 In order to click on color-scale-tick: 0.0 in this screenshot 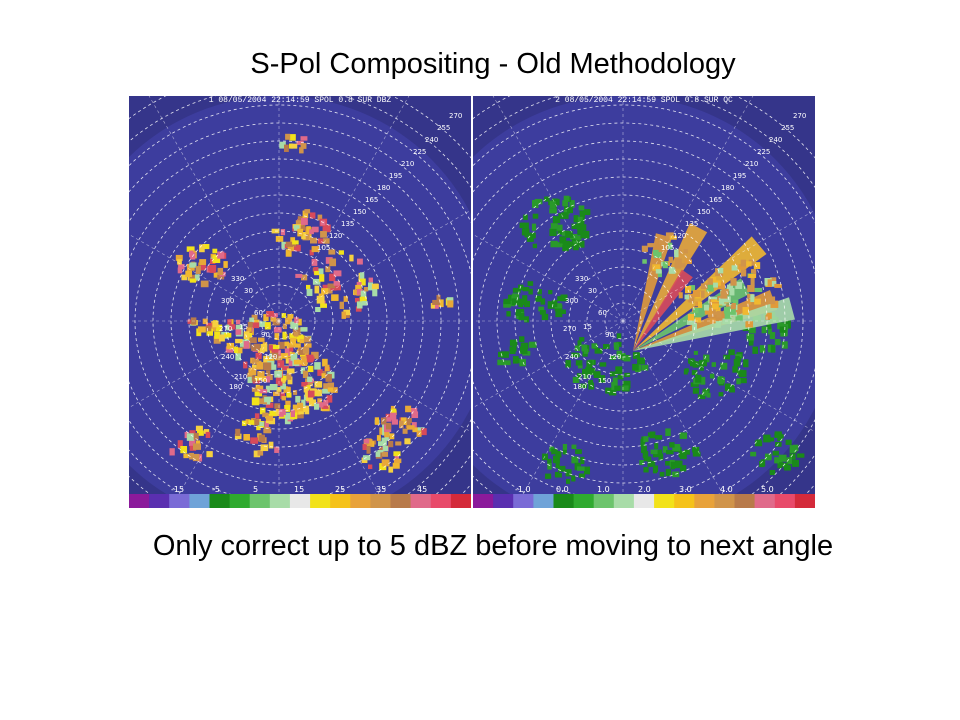, I will do `click(562, 489)`.